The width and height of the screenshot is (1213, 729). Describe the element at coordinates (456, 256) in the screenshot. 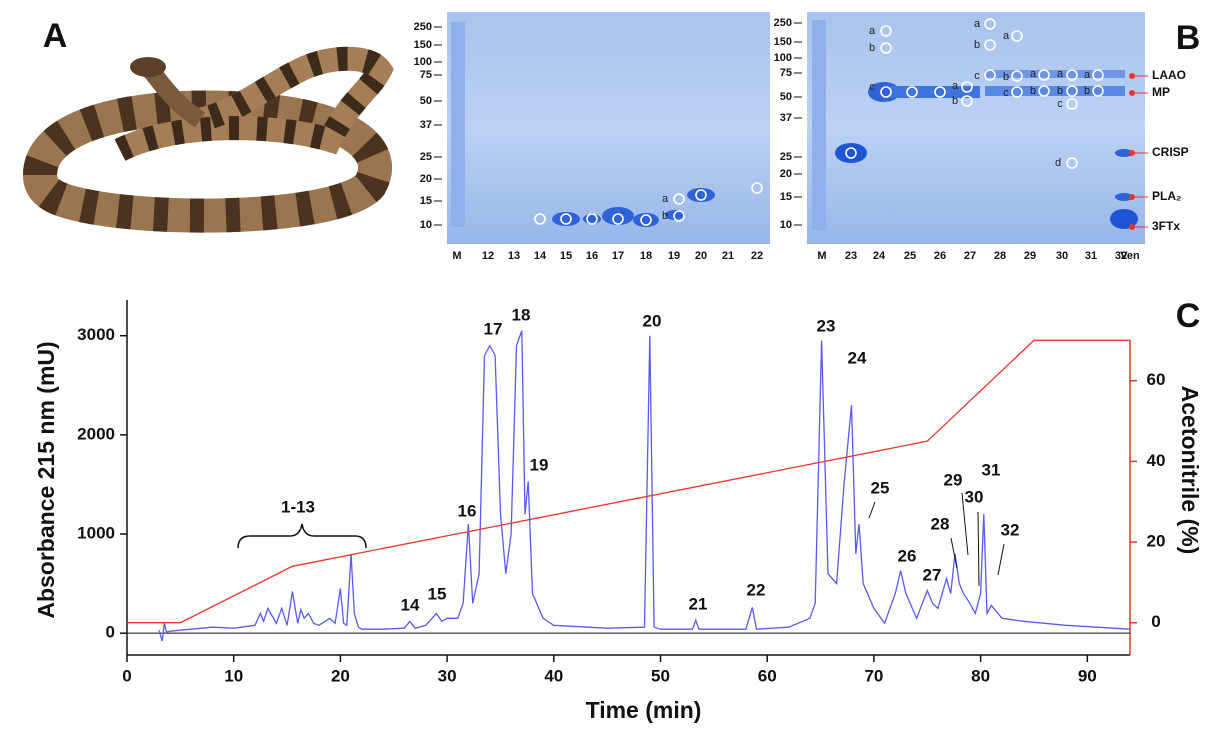

I see `lane-label: M` at that location.